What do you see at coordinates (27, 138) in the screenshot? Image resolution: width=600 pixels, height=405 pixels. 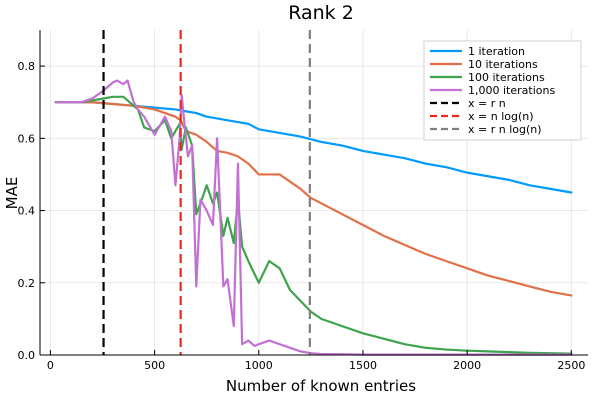 I see `y-tick-label: 0.6` at bounding box center [27, 138].